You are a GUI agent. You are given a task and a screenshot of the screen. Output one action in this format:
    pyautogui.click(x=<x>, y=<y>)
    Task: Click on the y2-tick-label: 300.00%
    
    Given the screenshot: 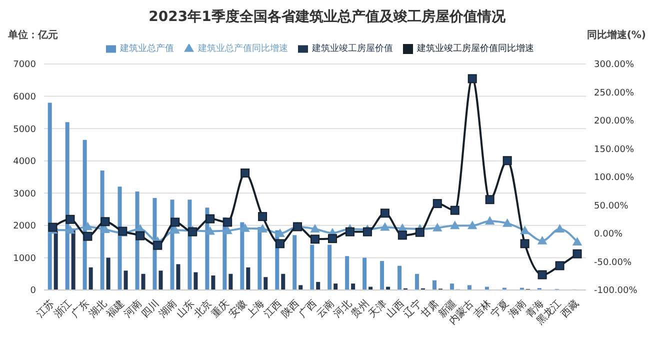 What is the action you would take?
    pyautogui.click(x=614, y=65)
    